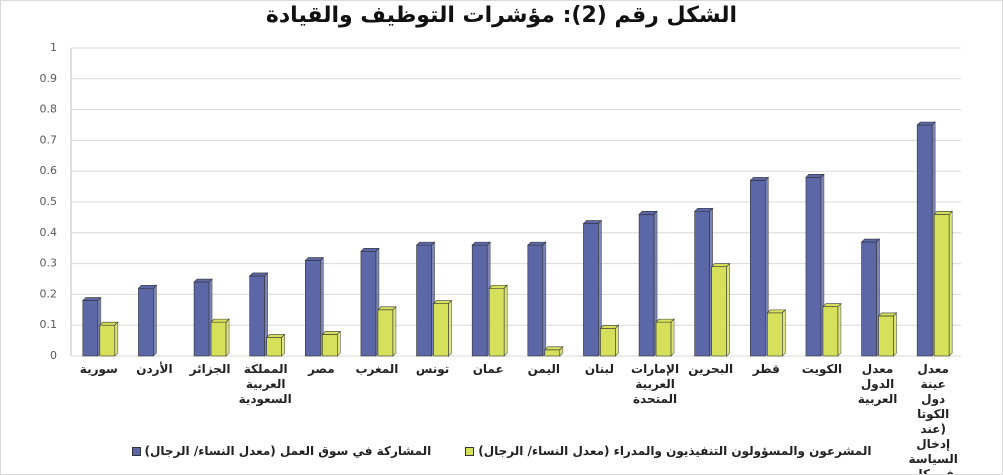 The height and width of the screenshot is (475, 1003). What do you see at coordinates (432, 369) in the screenshot?
I see `x-tick-label: تونس` at bounding box center [432, 369].